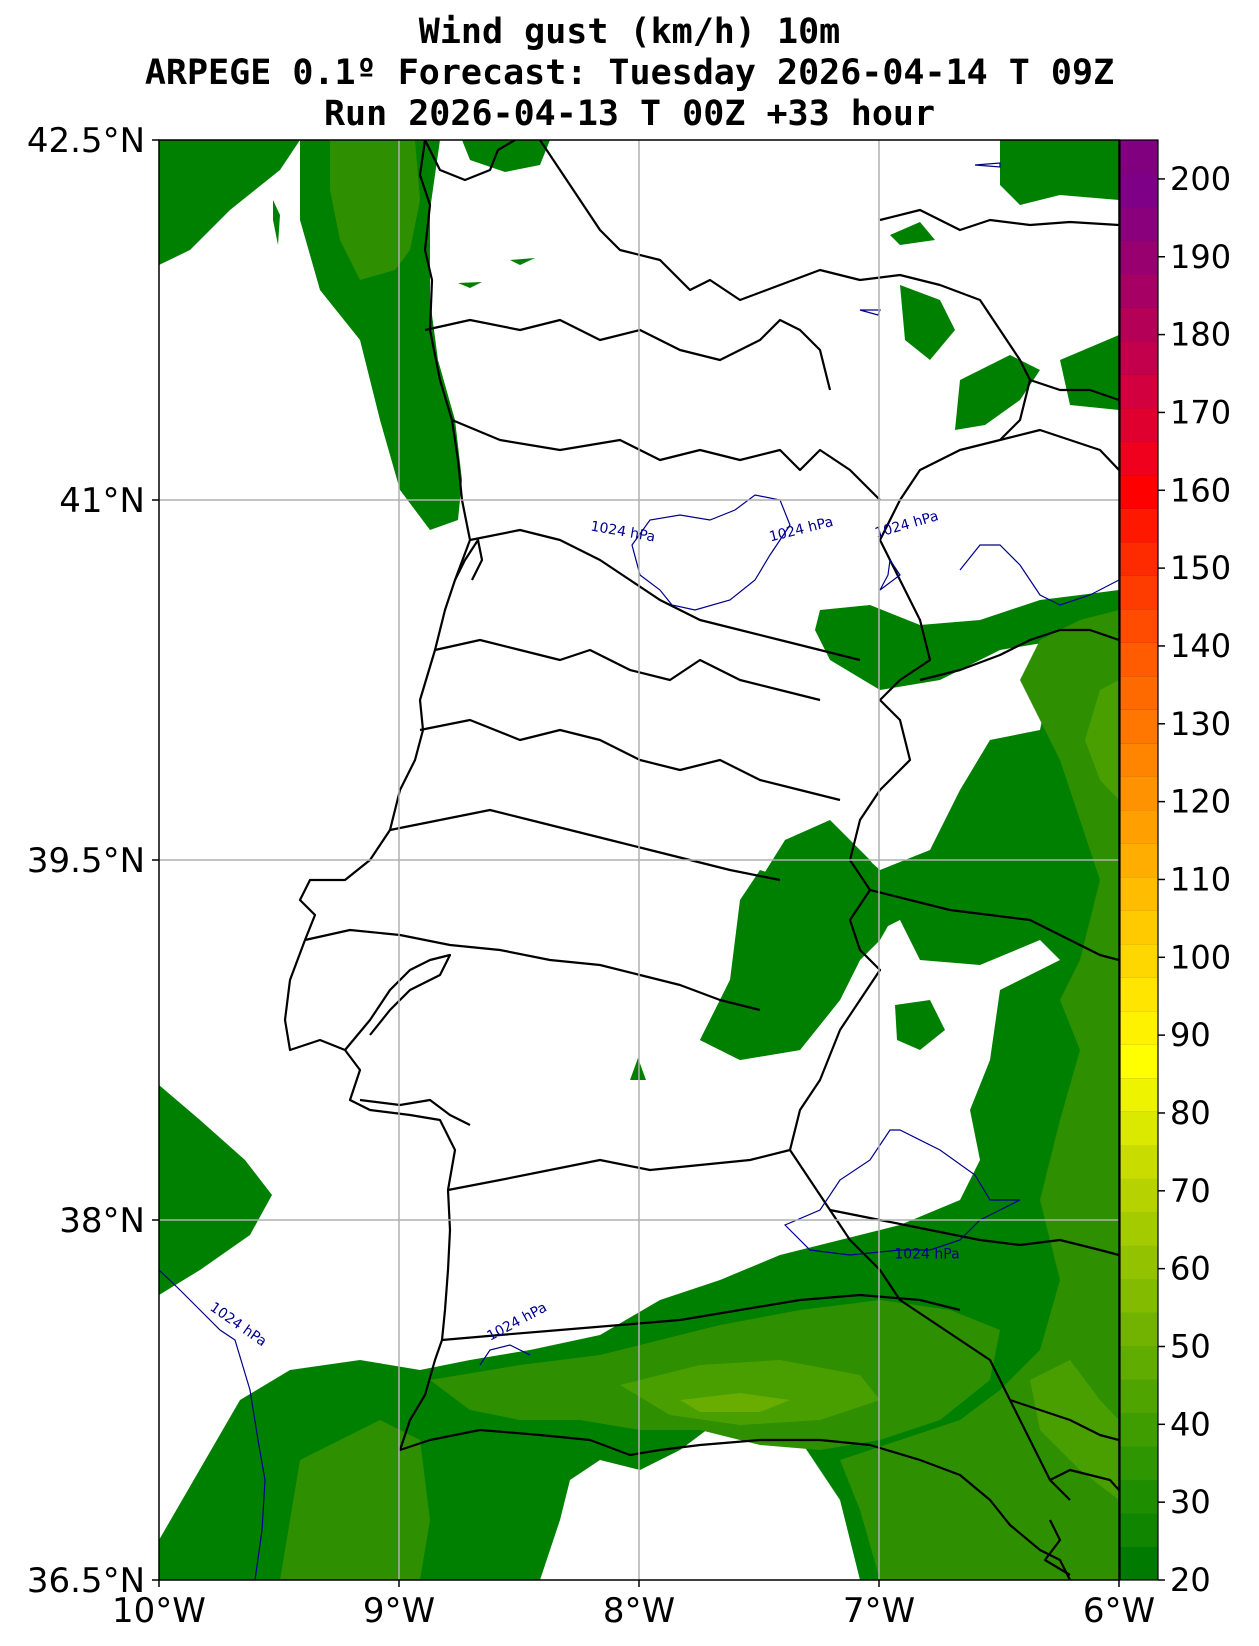 The width and height of the screenshot is (1259, 1646). What do you see at coordinates (1190, 1502) in the screenshot?
I see `colorbar-tick-label: 30` at bounding box center [1190, 1502].